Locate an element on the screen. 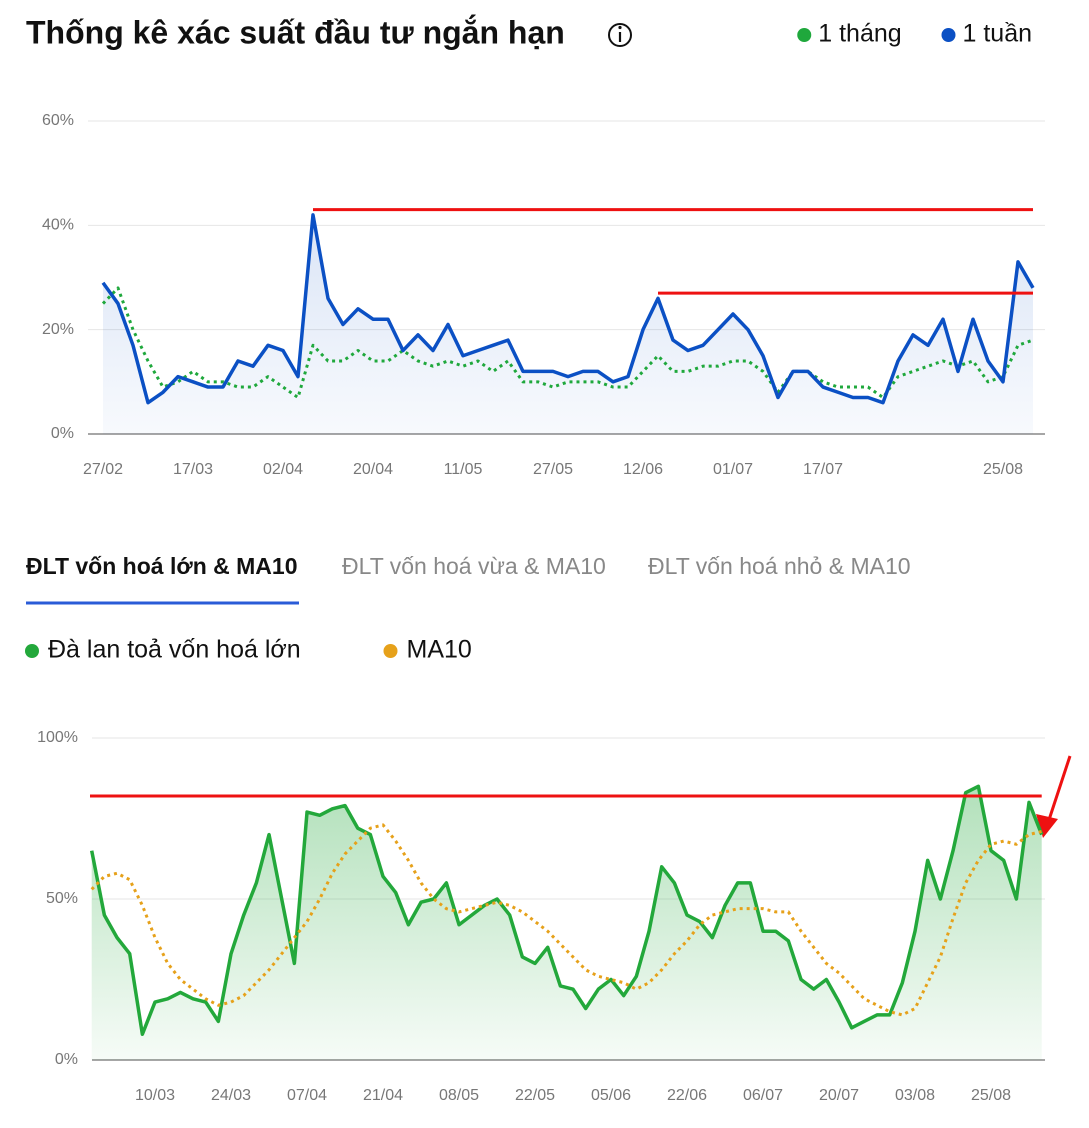 The image size is (1089, 1128). y-tick-label: 20% is located at coordinates (58, 329).